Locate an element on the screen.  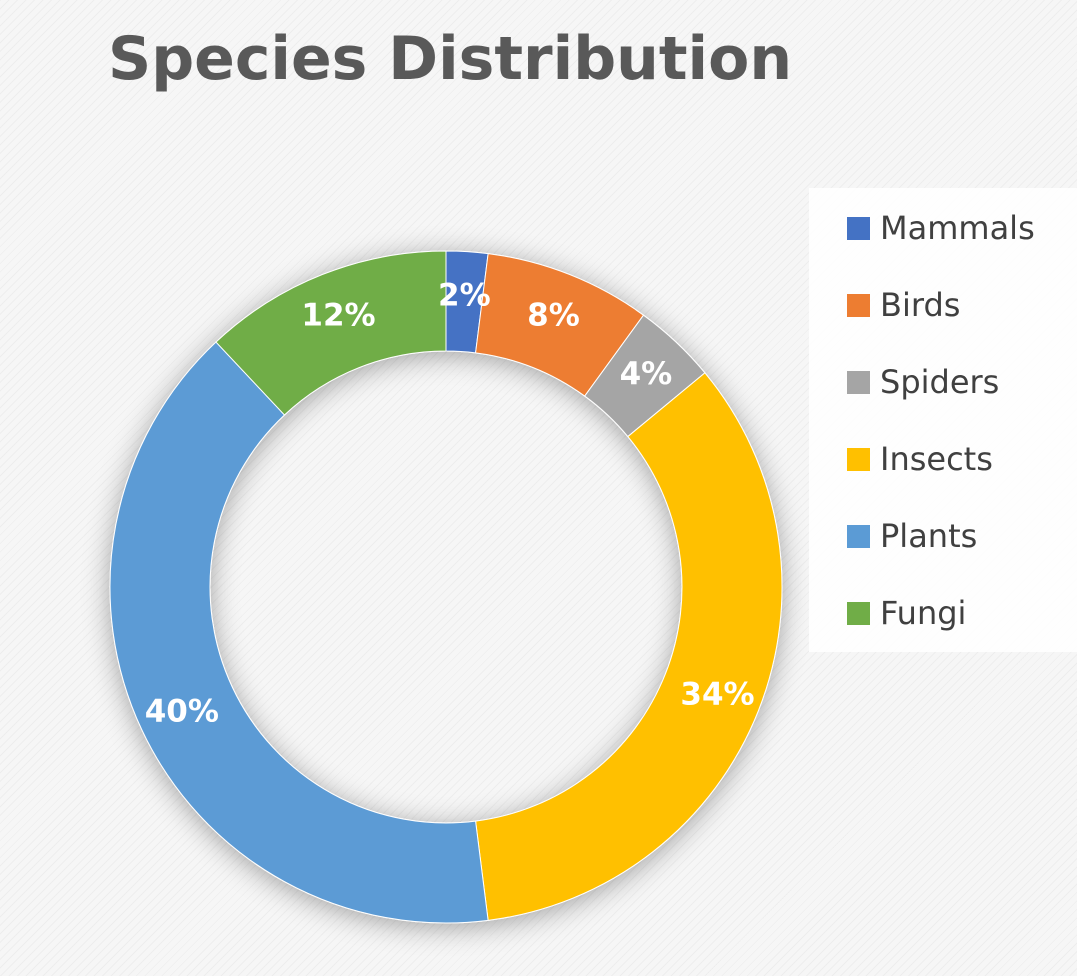
data-label-plants: 40% is located at coordinates (182, 711).